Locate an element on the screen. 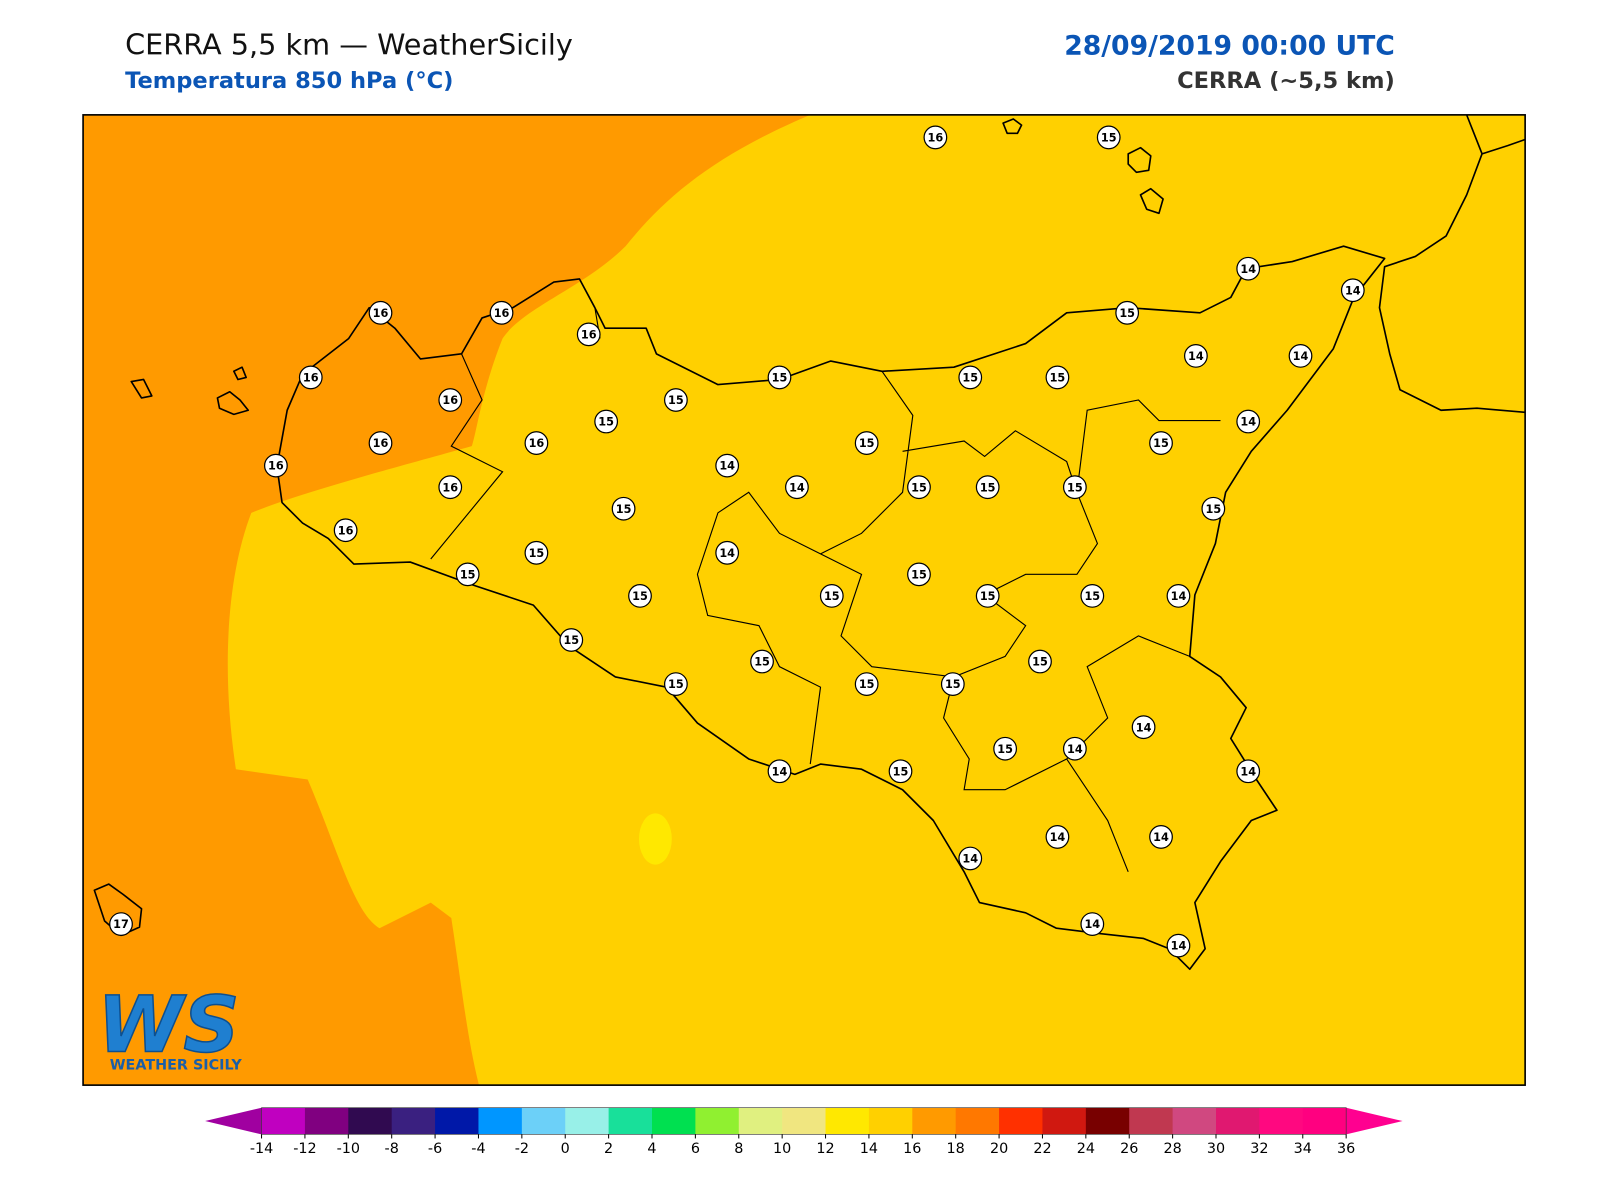 This screenshot has width=1600, height=1204. colorbar-tick-label: 6 is located at coordinates (695, 1149).